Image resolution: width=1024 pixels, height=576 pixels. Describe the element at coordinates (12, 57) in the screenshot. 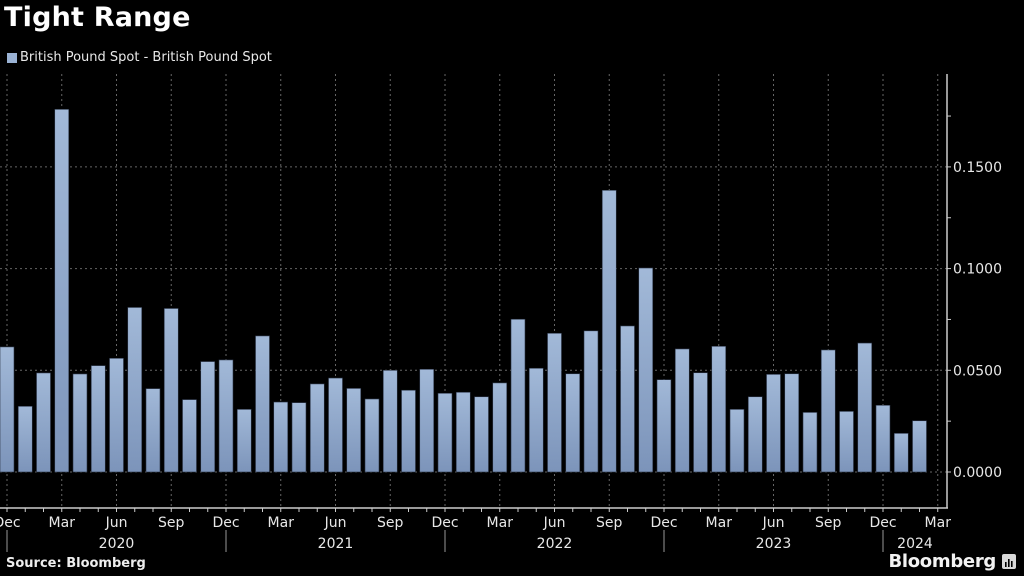

I see `legend-swatch` at that location.